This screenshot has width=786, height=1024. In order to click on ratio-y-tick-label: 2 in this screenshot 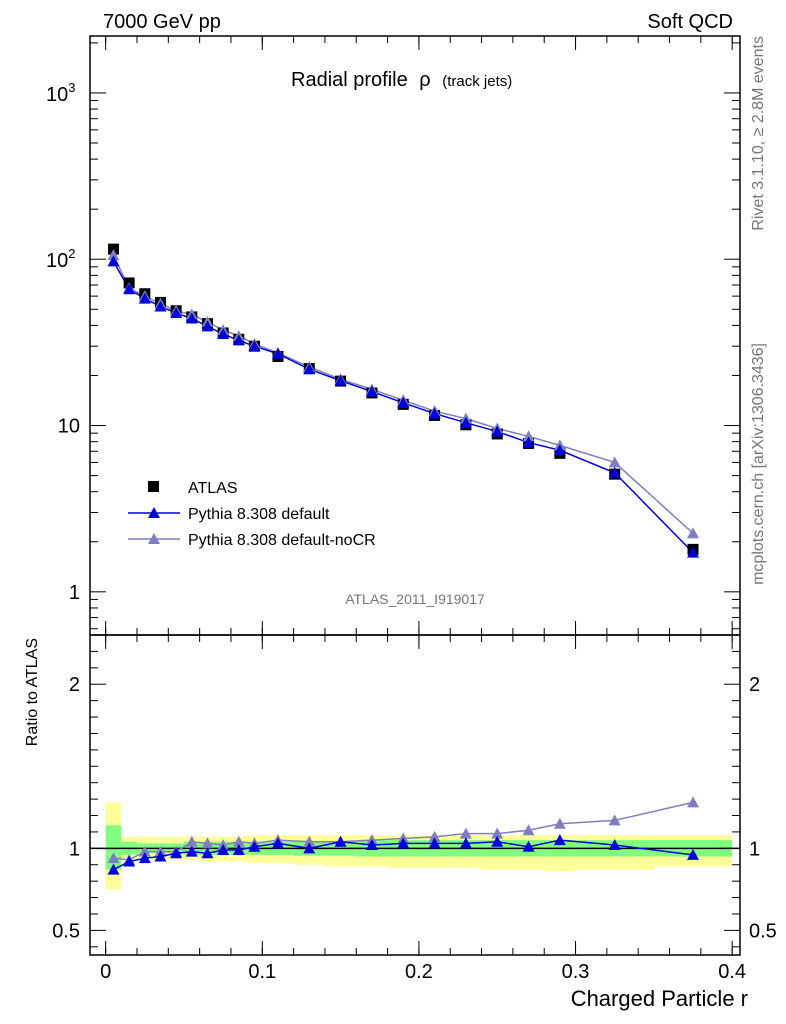, I will do `click(74, 685)`.